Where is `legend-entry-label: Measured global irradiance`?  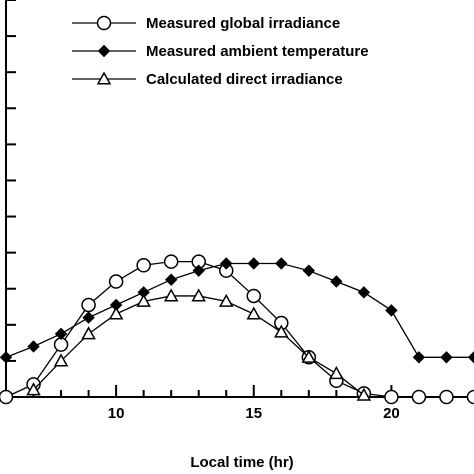 legend-entry-label: Measured global irradiance is located at coordinates (243, 23).